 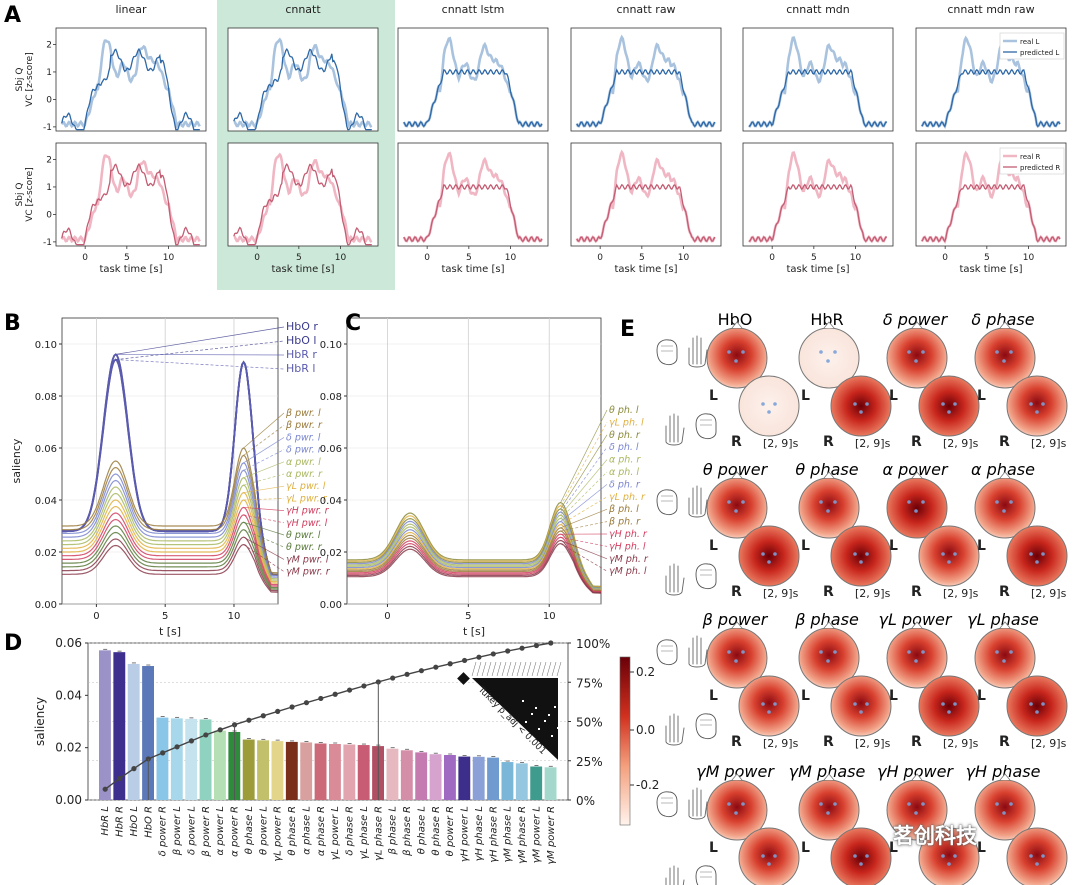 What do you see at coordinates (436, 831) in the screenshot?
I see `bar-label: θ phase R` at bounding box center [436, 831].